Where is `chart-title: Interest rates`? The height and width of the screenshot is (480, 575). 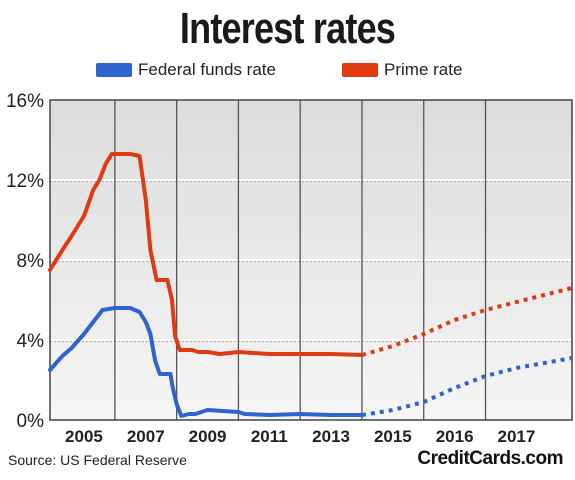 chart-title: Interest rates is located at coordinates (287, 28).